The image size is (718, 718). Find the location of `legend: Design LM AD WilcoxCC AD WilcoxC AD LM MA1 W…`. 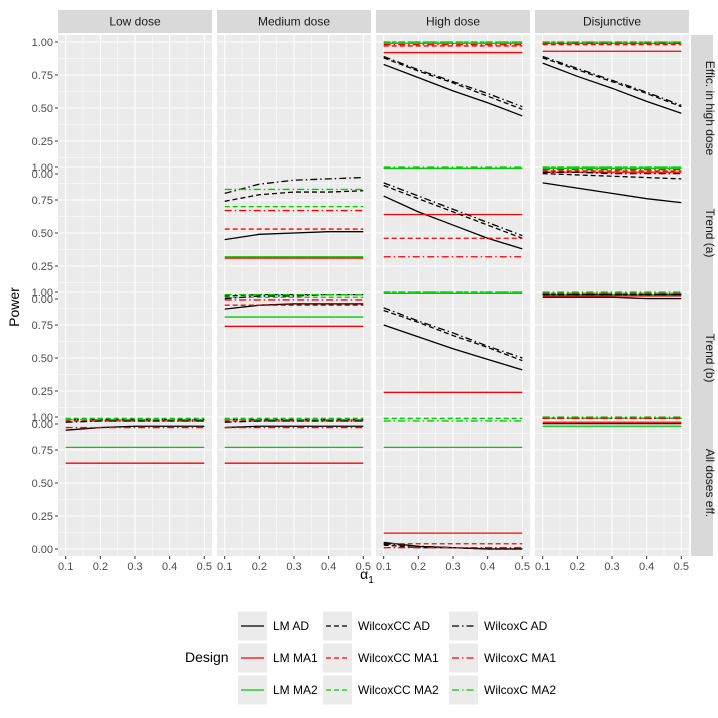

legend: Design LM AD WilcoxCC AD WilcoxC AD LM MA1 W… is located at coordinates (370, 658).